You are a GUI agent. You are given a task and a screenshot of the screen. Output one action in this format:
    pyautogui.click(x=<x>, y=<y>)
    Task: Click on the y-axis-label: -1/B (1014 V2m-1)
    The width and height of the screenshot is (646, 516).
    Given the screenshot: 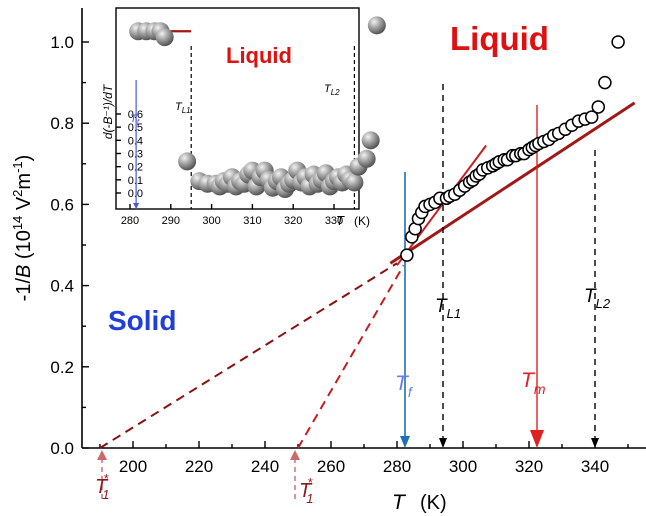 What is the action you would take?
    pyautogui.click(x=22, y=228)
    